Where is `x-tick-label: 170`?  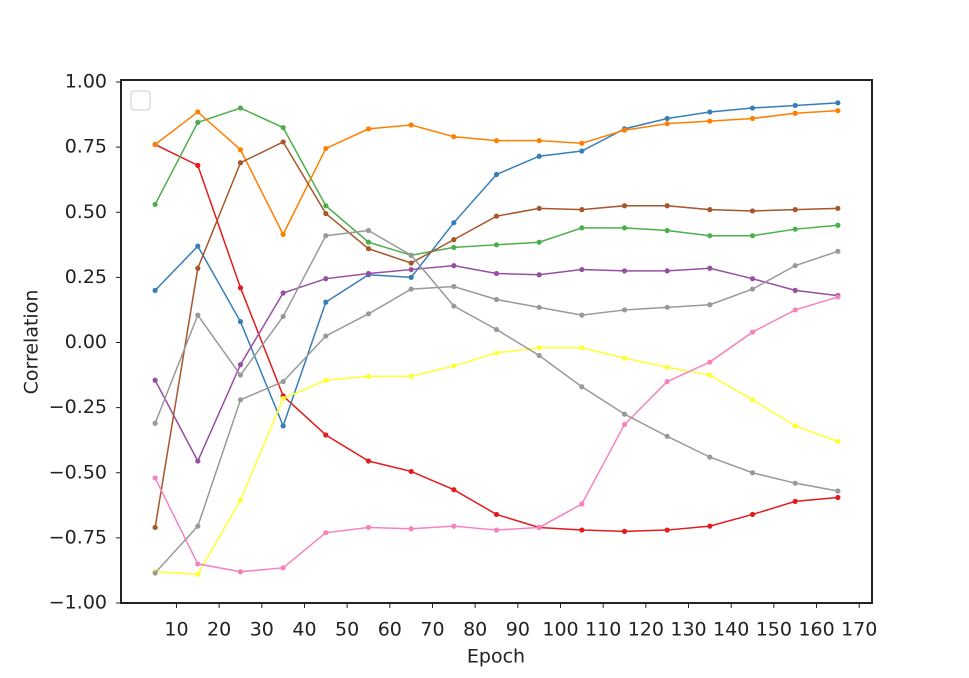
x-tick-label: 170 is located at coordinates (859, 630).